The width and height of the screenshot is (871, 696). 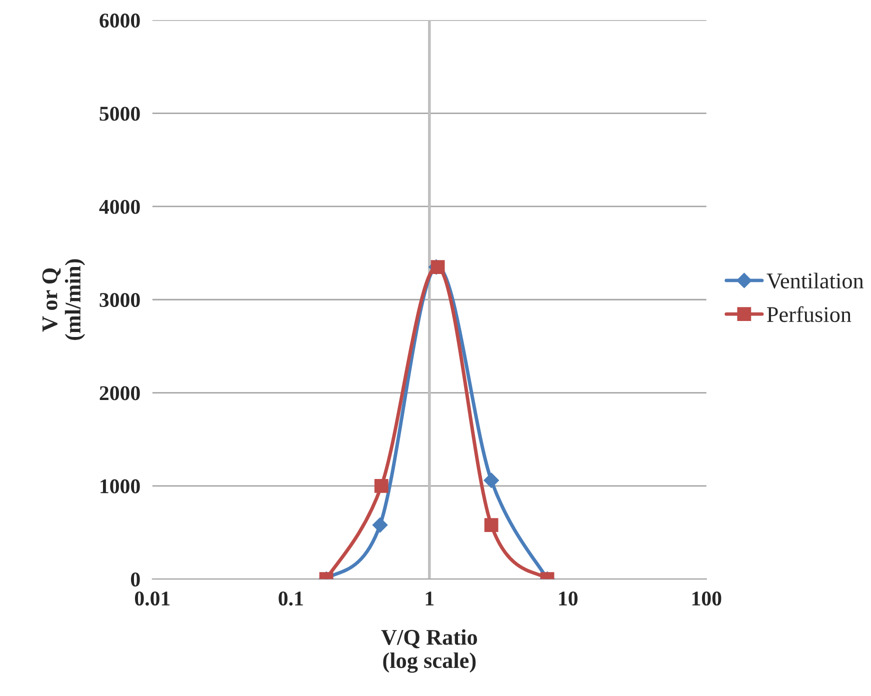 I want to click on x-tick-label: 100, so click(x=707, y=598).